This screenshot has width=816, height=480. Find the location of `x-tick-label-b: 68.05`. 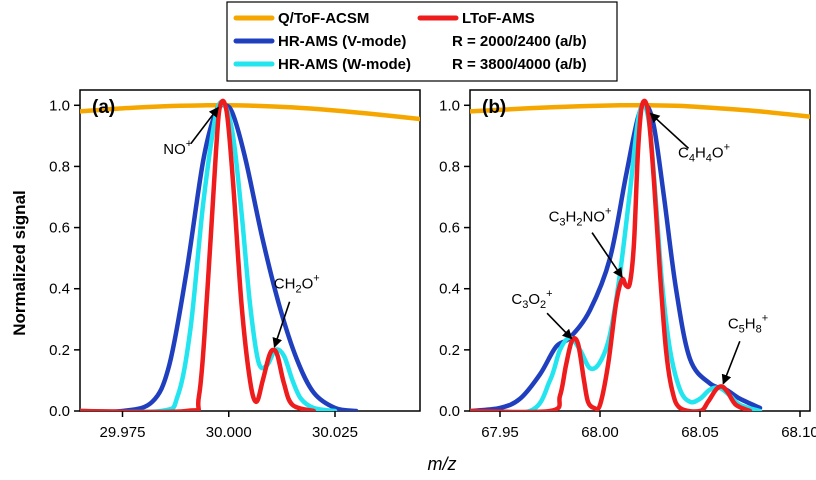

x-tick-label-b: 68.05 is located at coordinates (700, 432).